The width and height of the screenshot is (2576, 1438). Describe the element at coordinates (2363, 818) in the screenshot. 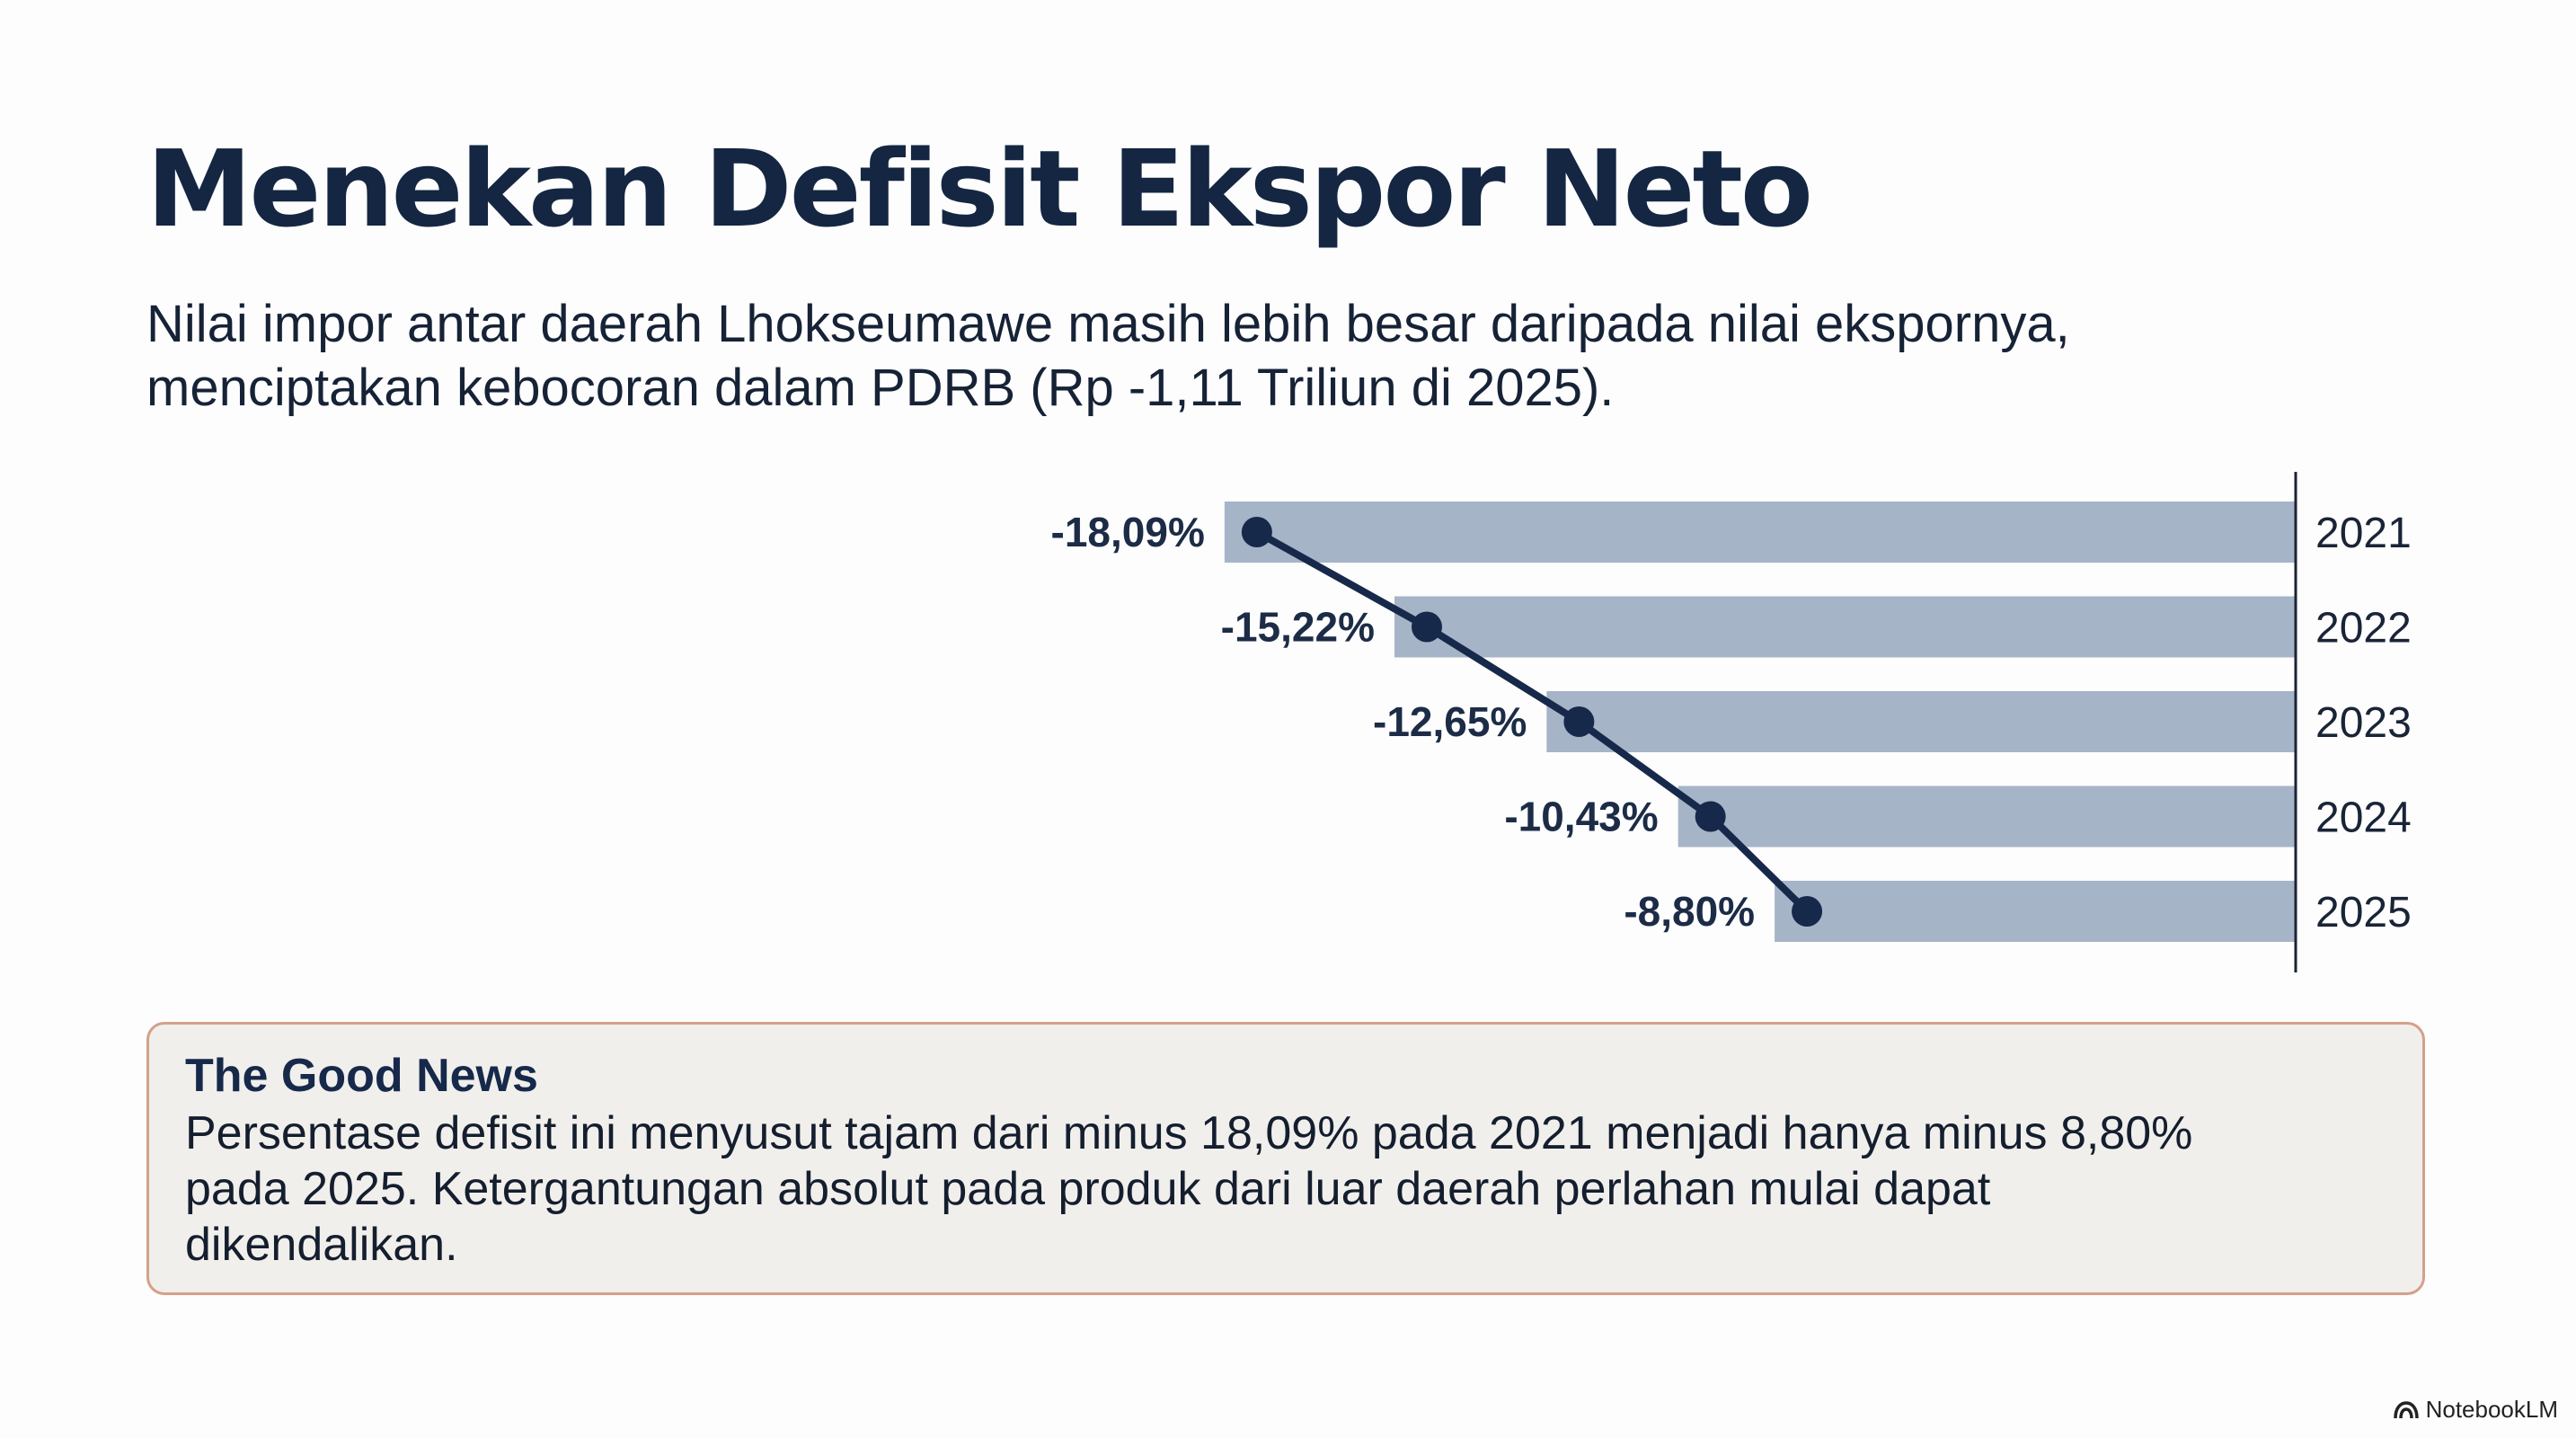

I see `year-label-2024: 2024` at that location.